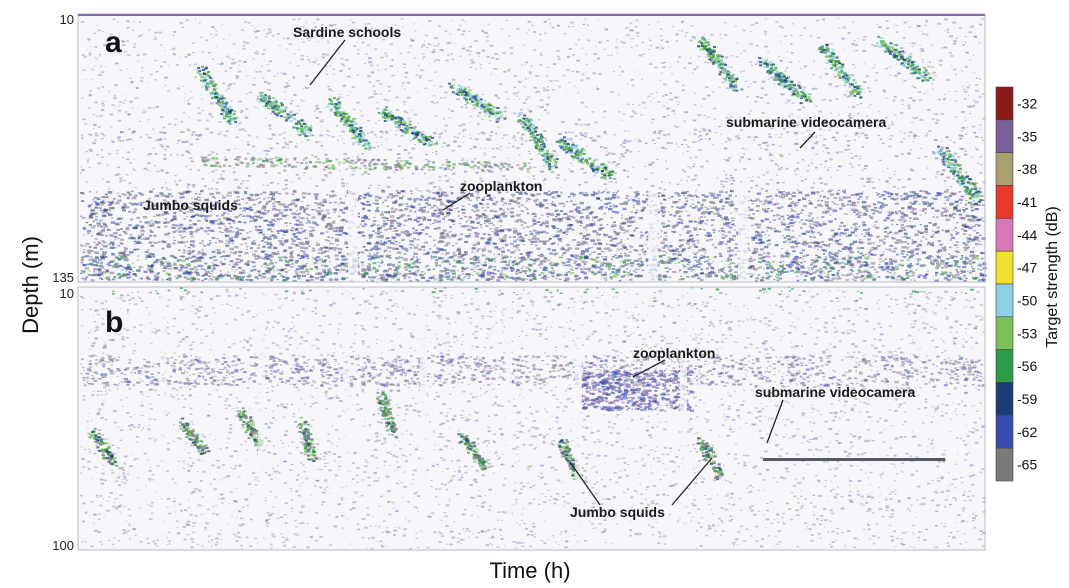  I want to click on leader-videocamera-a, so click(807, 140).